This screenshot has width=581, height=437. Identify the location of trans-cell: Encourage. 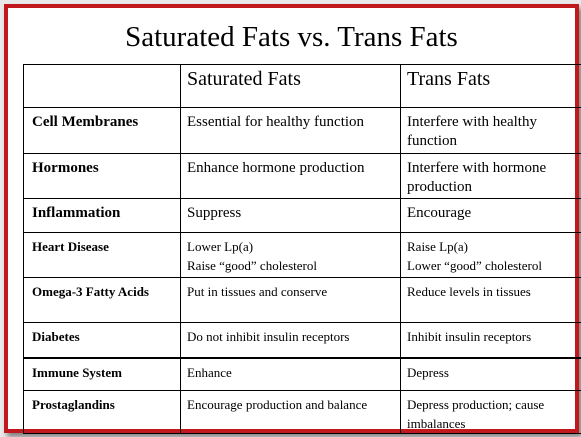
(490, 215).